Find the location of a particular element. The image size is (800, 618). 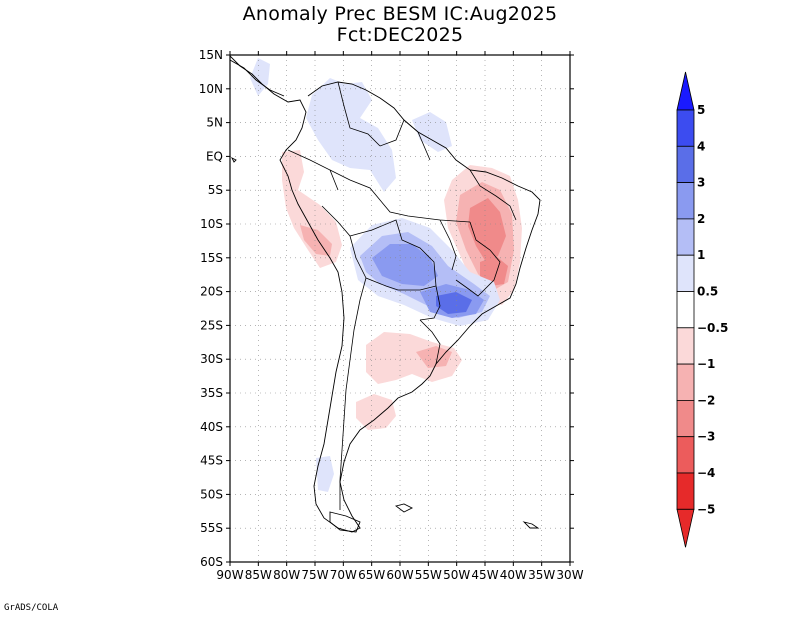

lon-label: 60W is located at coordinates (399, 575).